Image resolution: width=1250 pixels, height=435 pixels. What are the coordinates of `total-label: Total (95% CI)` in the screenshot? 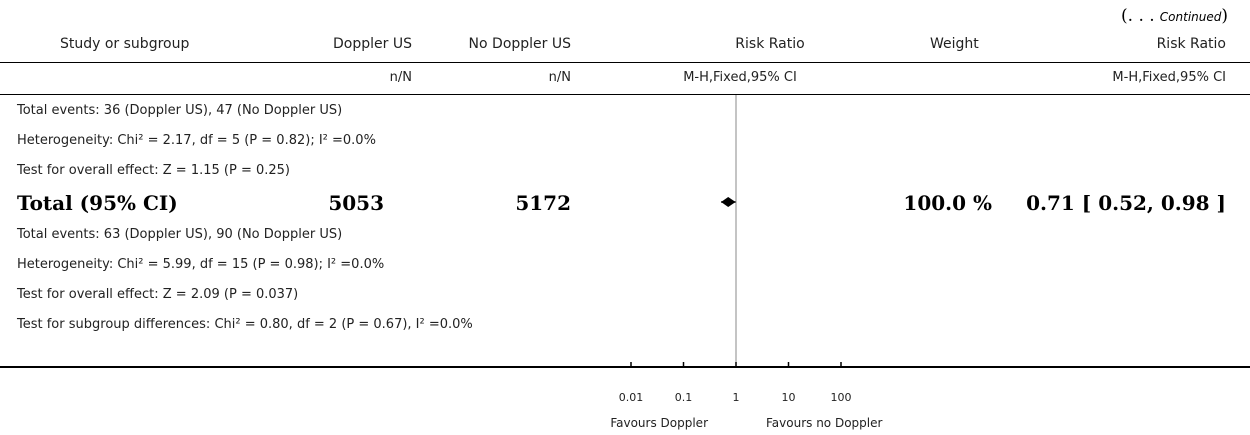 It's located at (97, 203).